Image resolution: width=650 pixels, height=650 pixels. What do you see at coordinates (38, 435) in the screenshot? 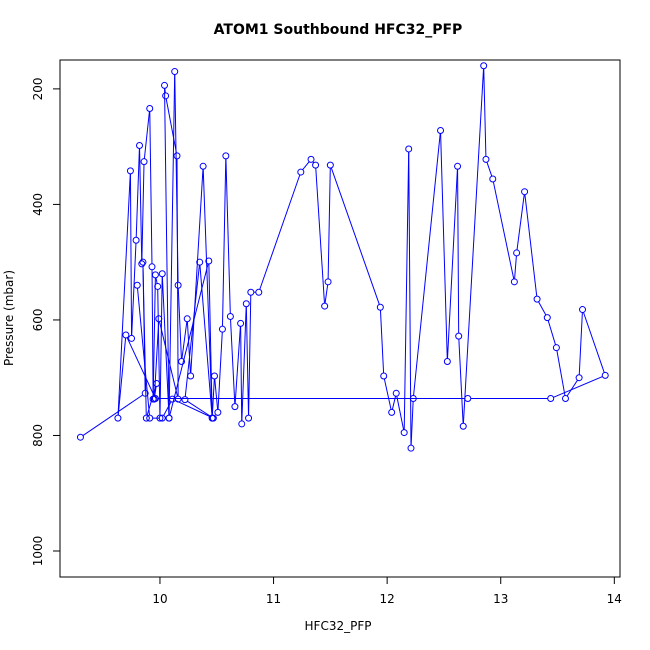
I see `y-tick-label: 800` at bounding box center [38, 435].